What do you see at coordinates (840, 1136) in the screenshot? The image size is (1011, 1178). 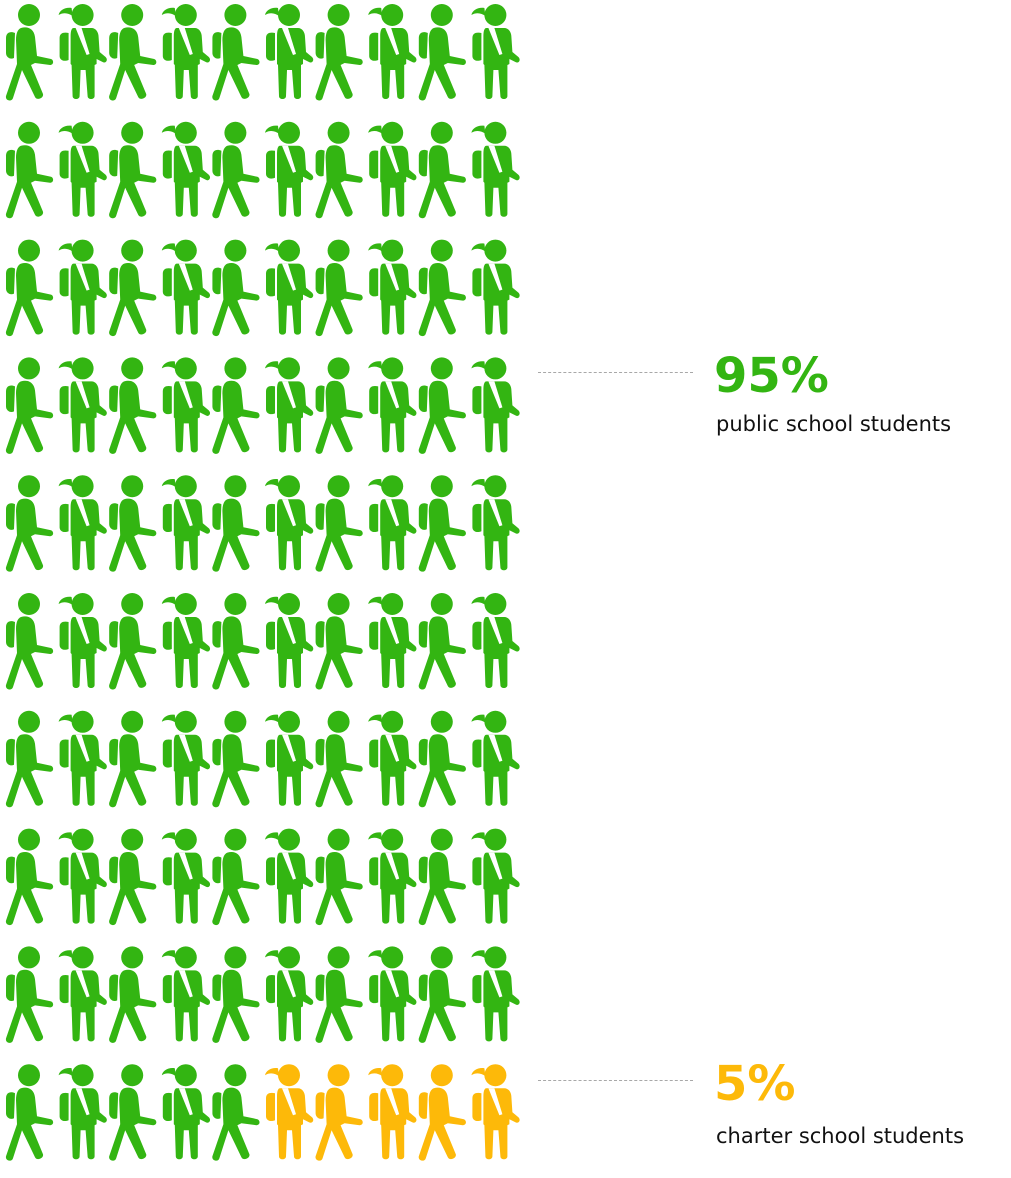 I see `charter-label: charter school students` at bounding box center [840, 1136].